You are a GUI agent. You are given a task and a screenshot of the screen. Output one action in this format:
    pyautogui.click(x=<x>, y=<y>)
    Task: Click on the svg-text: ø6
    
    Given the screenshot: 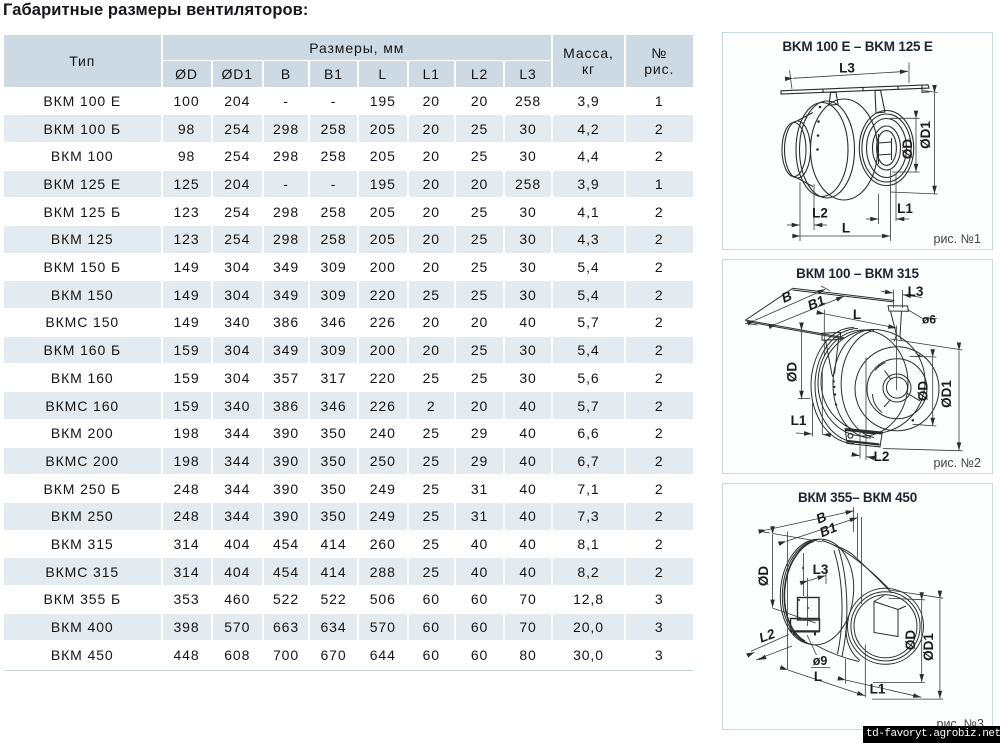 What is the action you would take?
    pyautogui.click(x=929, y=320)
    